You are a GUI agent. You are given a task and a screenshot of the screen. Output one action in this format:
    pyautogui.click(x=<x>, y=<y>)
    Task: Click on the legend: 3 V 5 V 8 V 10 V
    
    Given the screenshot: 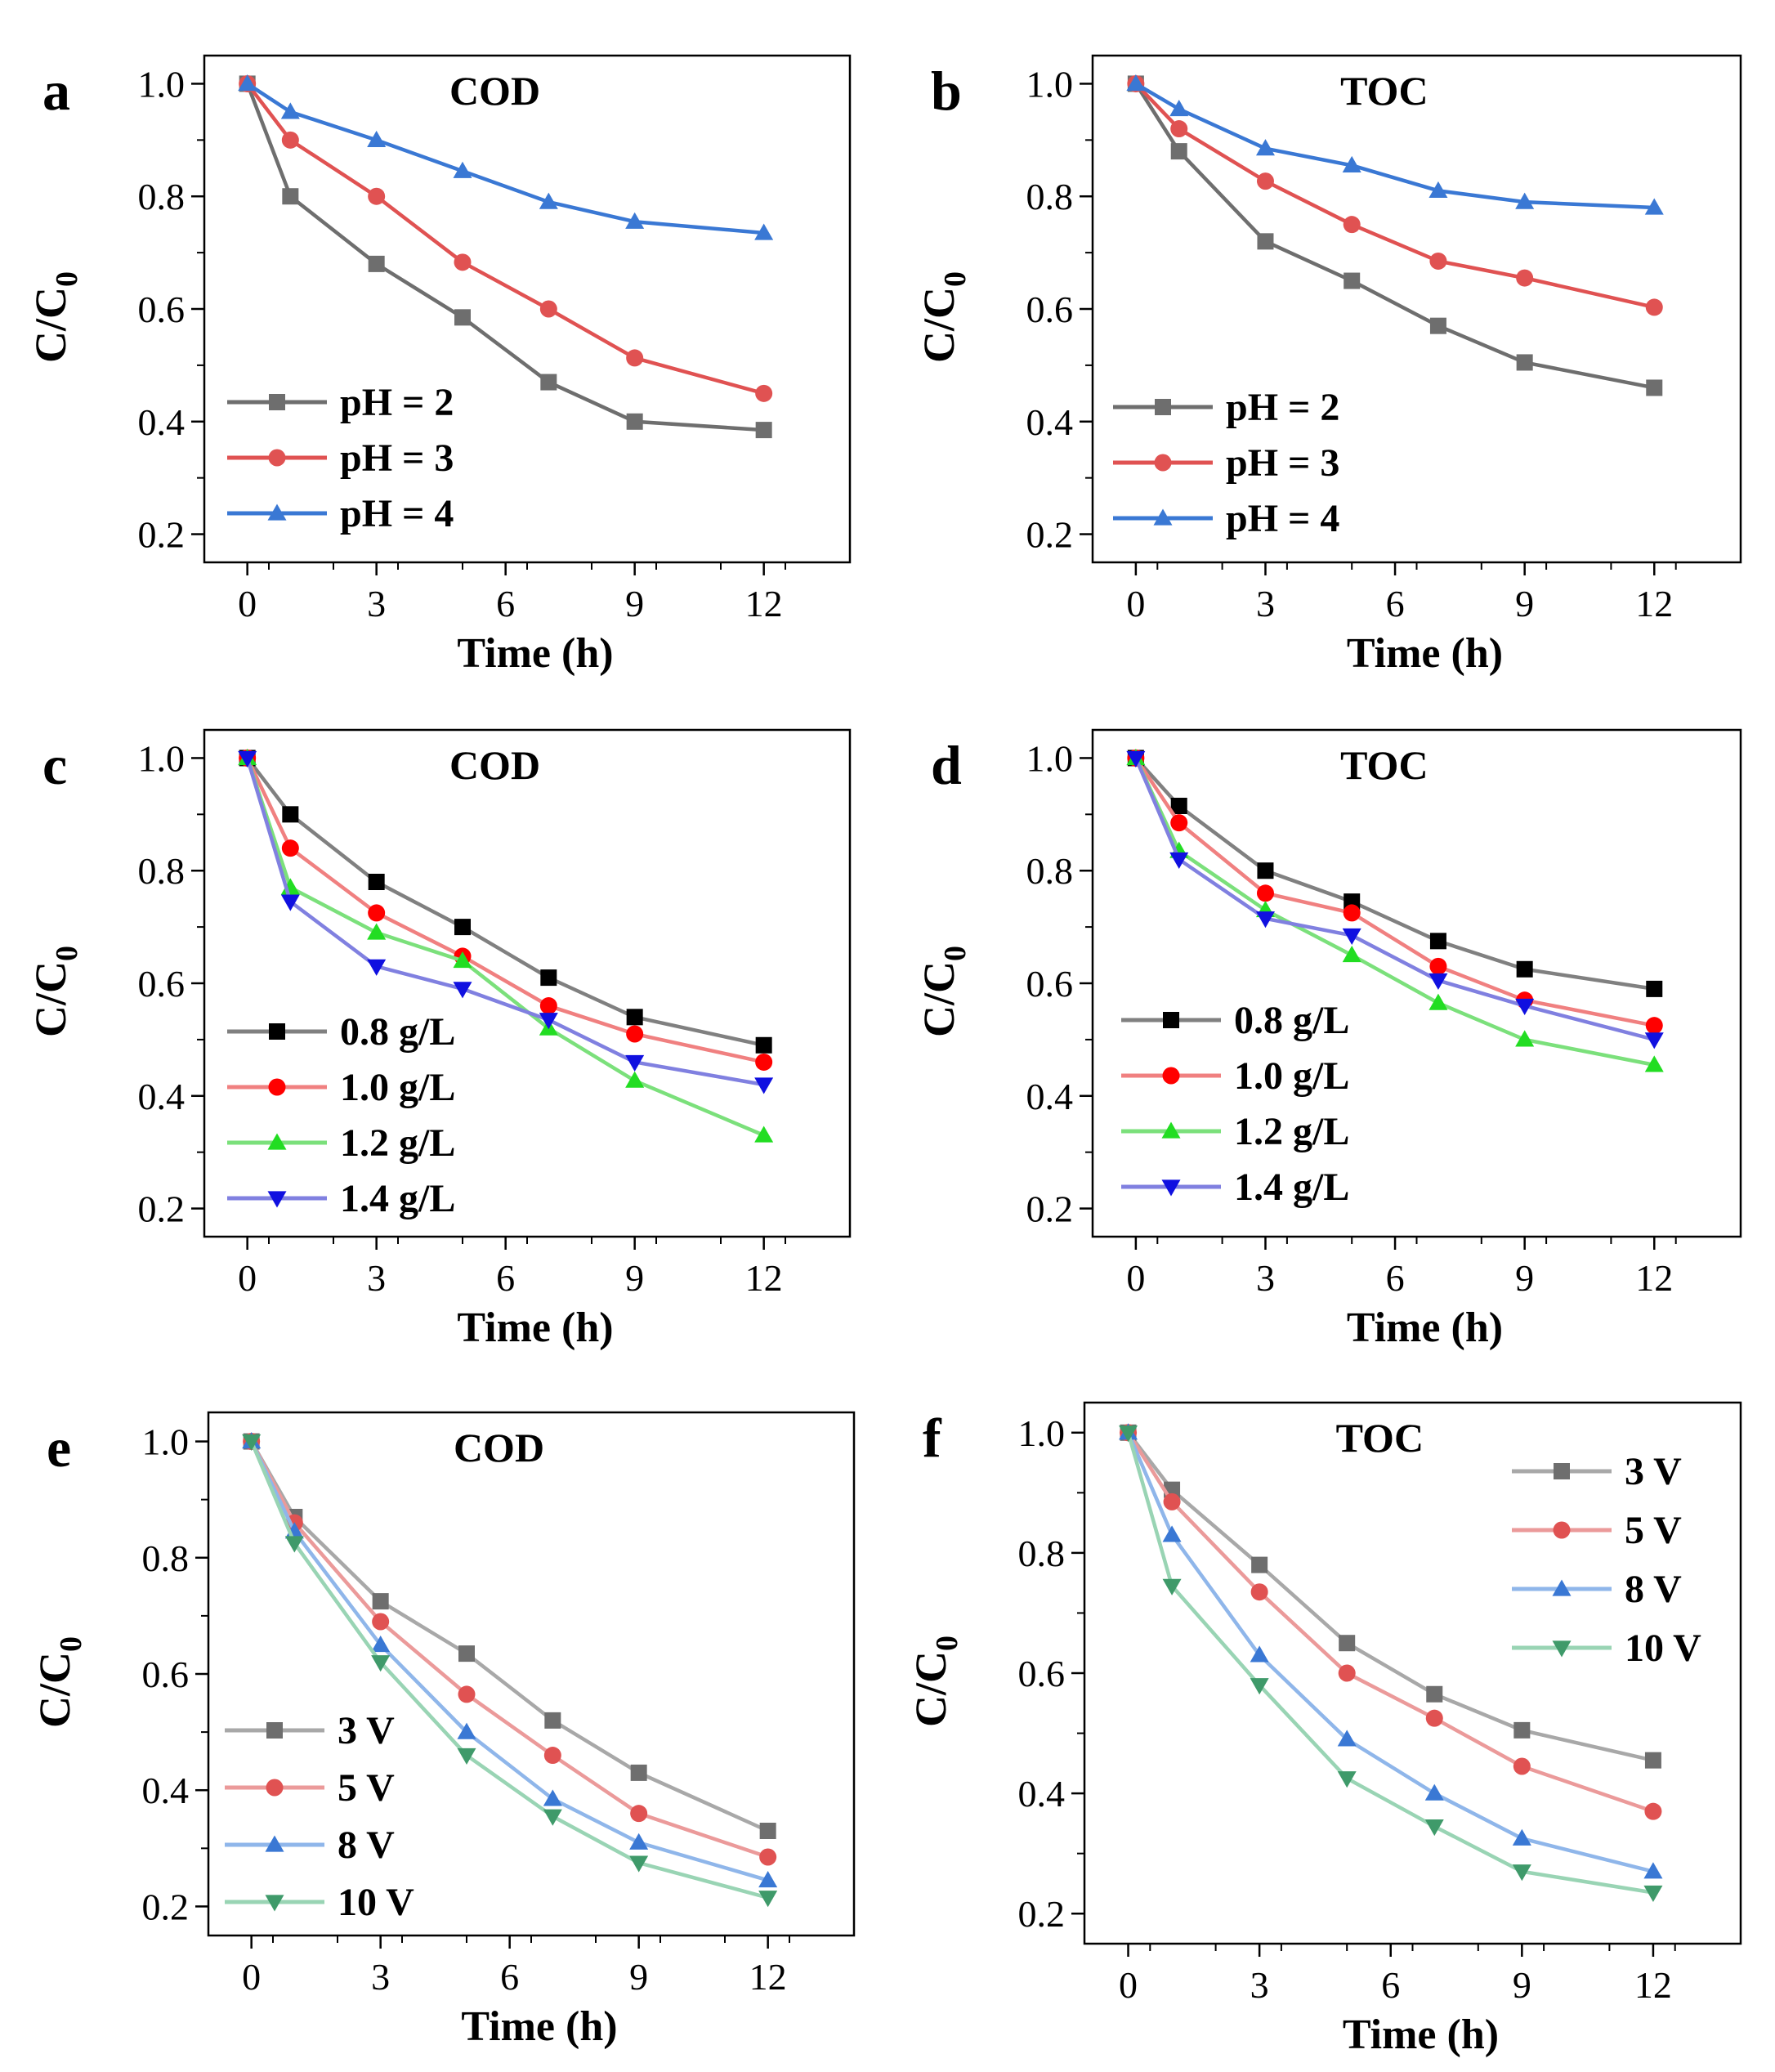 What is the action you would take?
    pyautogui.click(x=1606, y=1560)
    